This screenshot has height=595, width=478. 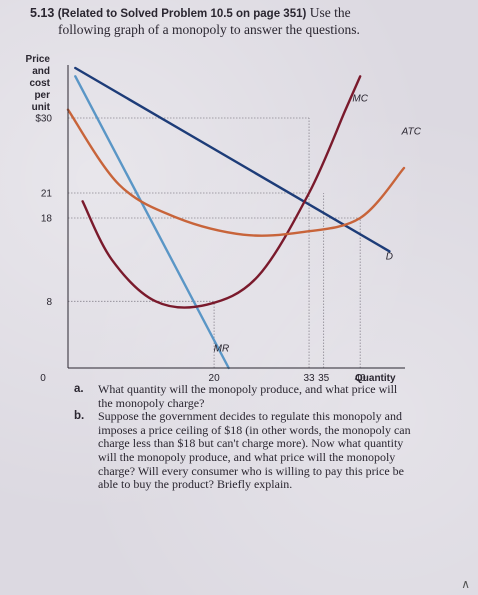 I want to click on x-tick-label: 0, so click(x=43, y=378).